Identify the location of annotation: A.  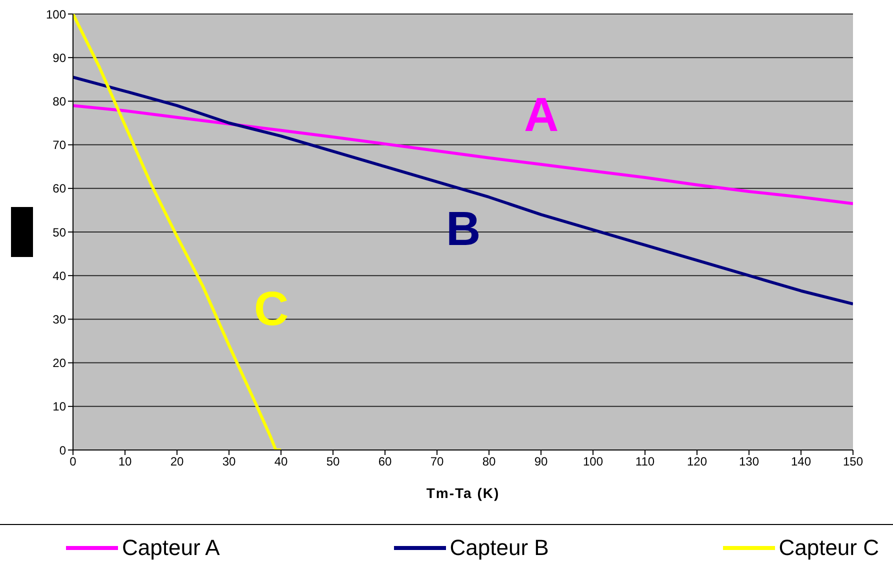
(541, 116).